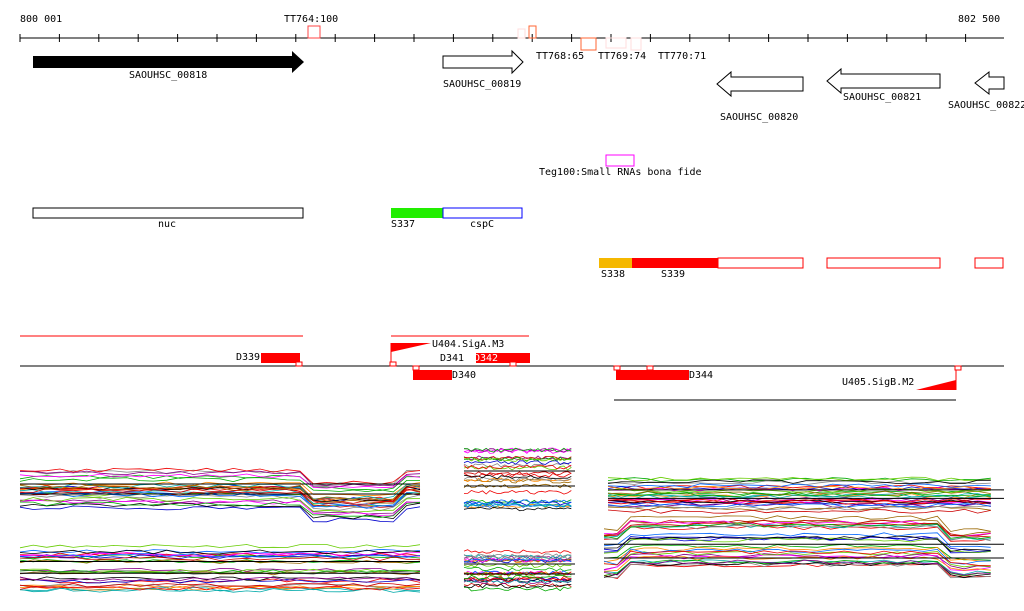 The height and width of the screenshot is (611, 1024). I want to click on d340-label: D340, so click(464, 375).